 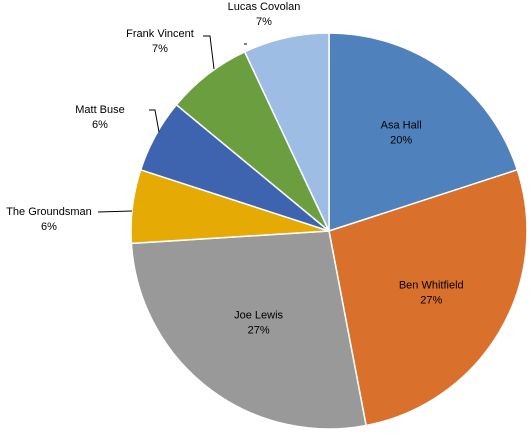 I want to click on slice-label-percent-ben-whitfield: 27%, so click(x=431, y=300).